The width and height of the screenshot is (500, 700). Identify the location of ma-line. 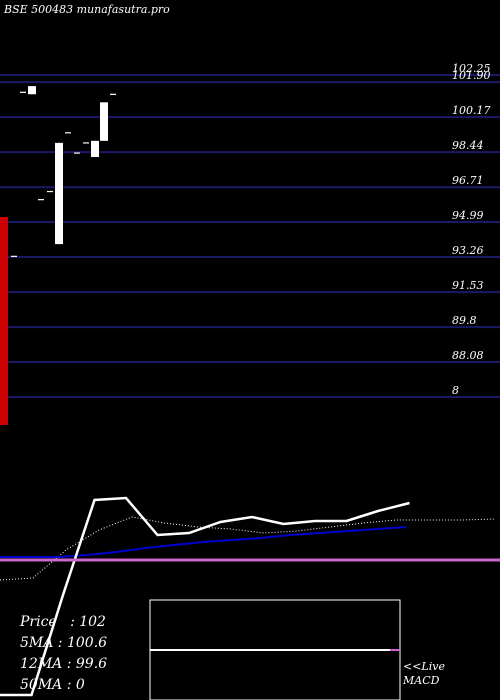
(203, 542).